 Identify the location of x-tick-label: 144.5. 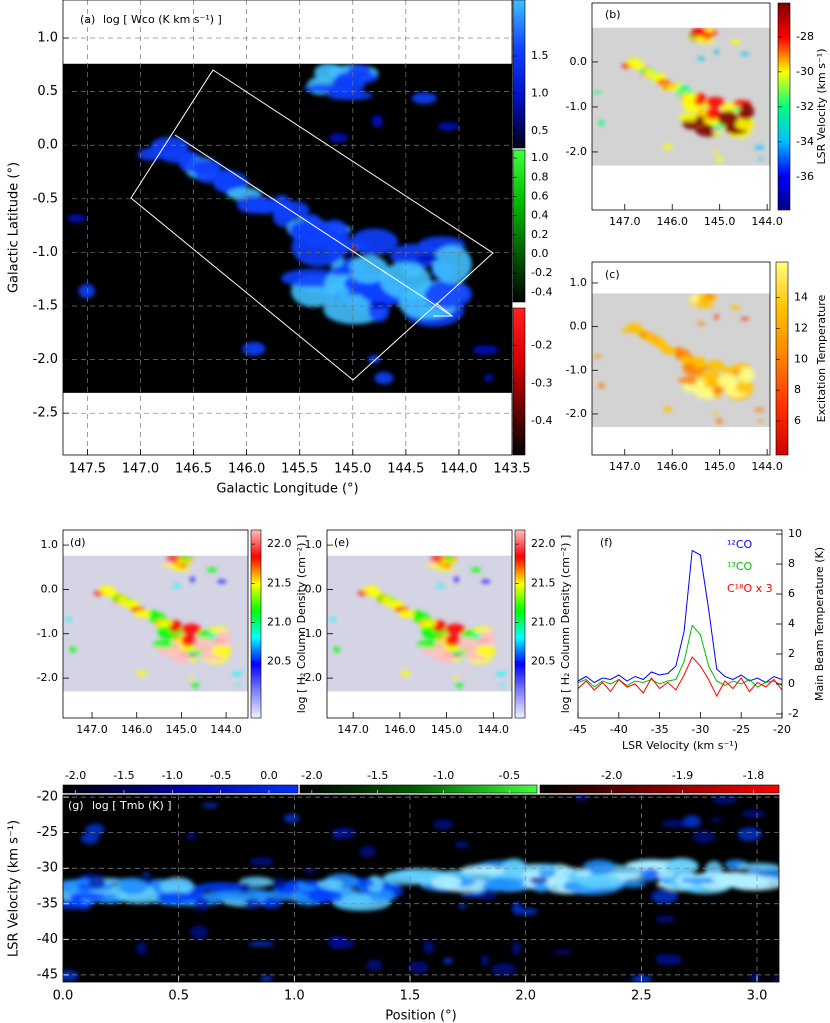
(405, 469).